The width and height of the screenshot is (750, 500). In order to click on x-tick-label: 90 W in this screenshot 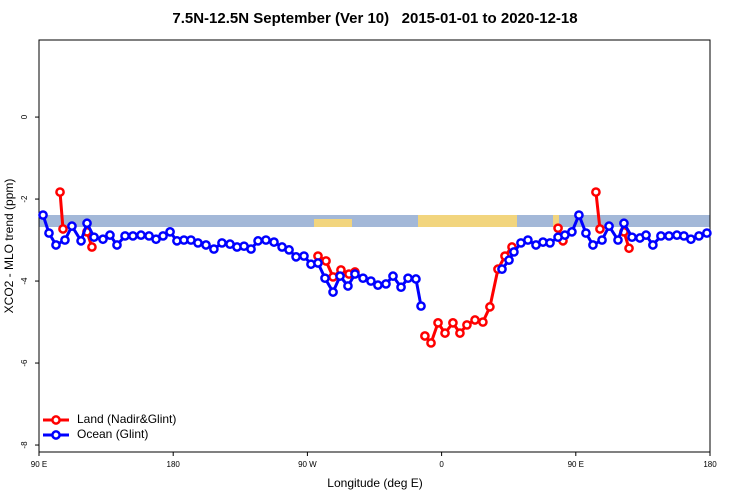, I will do `click(307, 464)`.